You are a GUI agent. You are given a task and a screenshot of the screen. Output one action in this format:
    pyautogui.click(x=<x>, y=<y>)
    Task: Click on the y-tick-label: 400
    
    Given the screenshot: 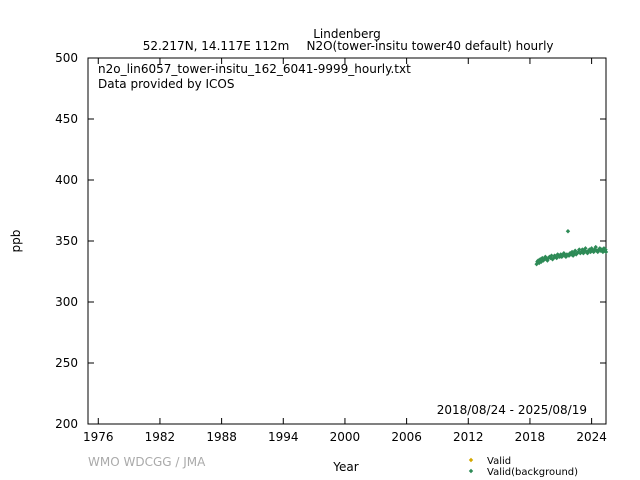 What is the action you would take?
    pyautogui.click(x=66, y=180)
    